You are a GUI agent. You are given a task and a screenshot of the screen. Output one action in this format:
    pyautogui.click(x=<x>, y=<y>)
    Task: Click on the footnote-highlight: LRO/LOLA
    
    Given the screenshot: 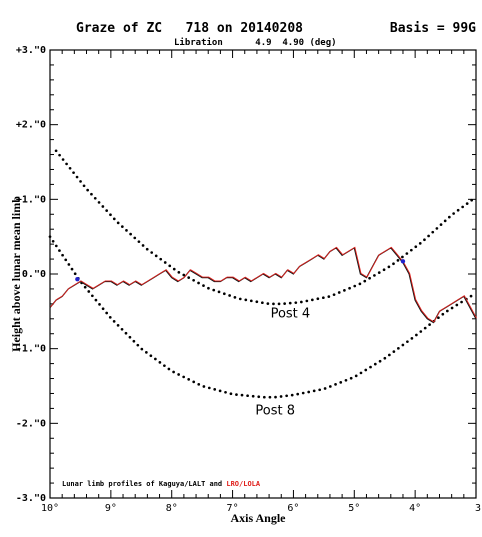 What is the action you would take?
    pyautogui.click(x=243, y=484)
    